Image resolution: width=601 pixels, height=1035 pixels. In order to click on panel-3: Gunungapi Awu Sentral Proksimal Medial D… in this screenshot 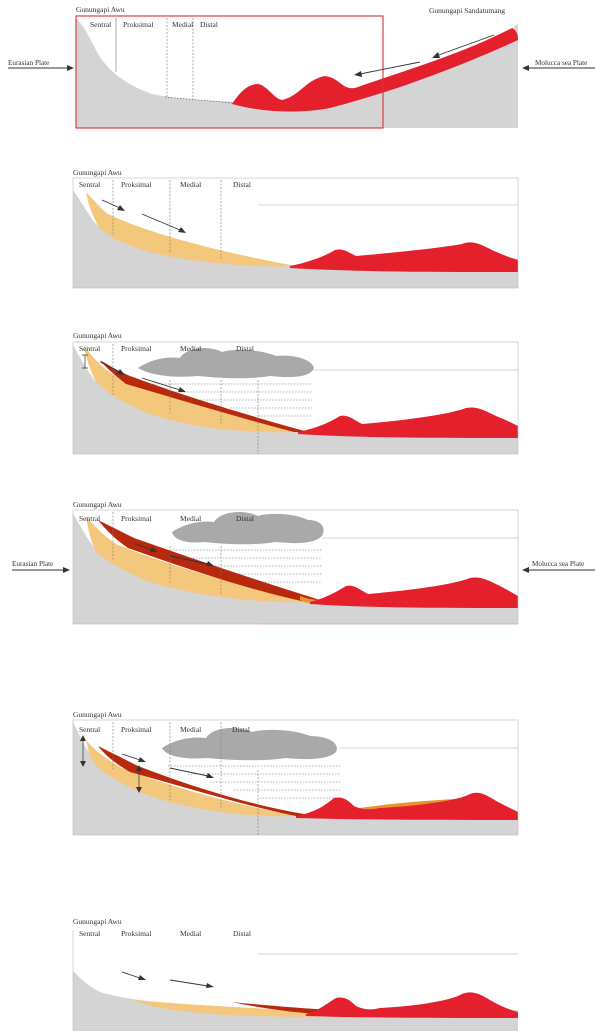, I will do `click(295, 393)`.